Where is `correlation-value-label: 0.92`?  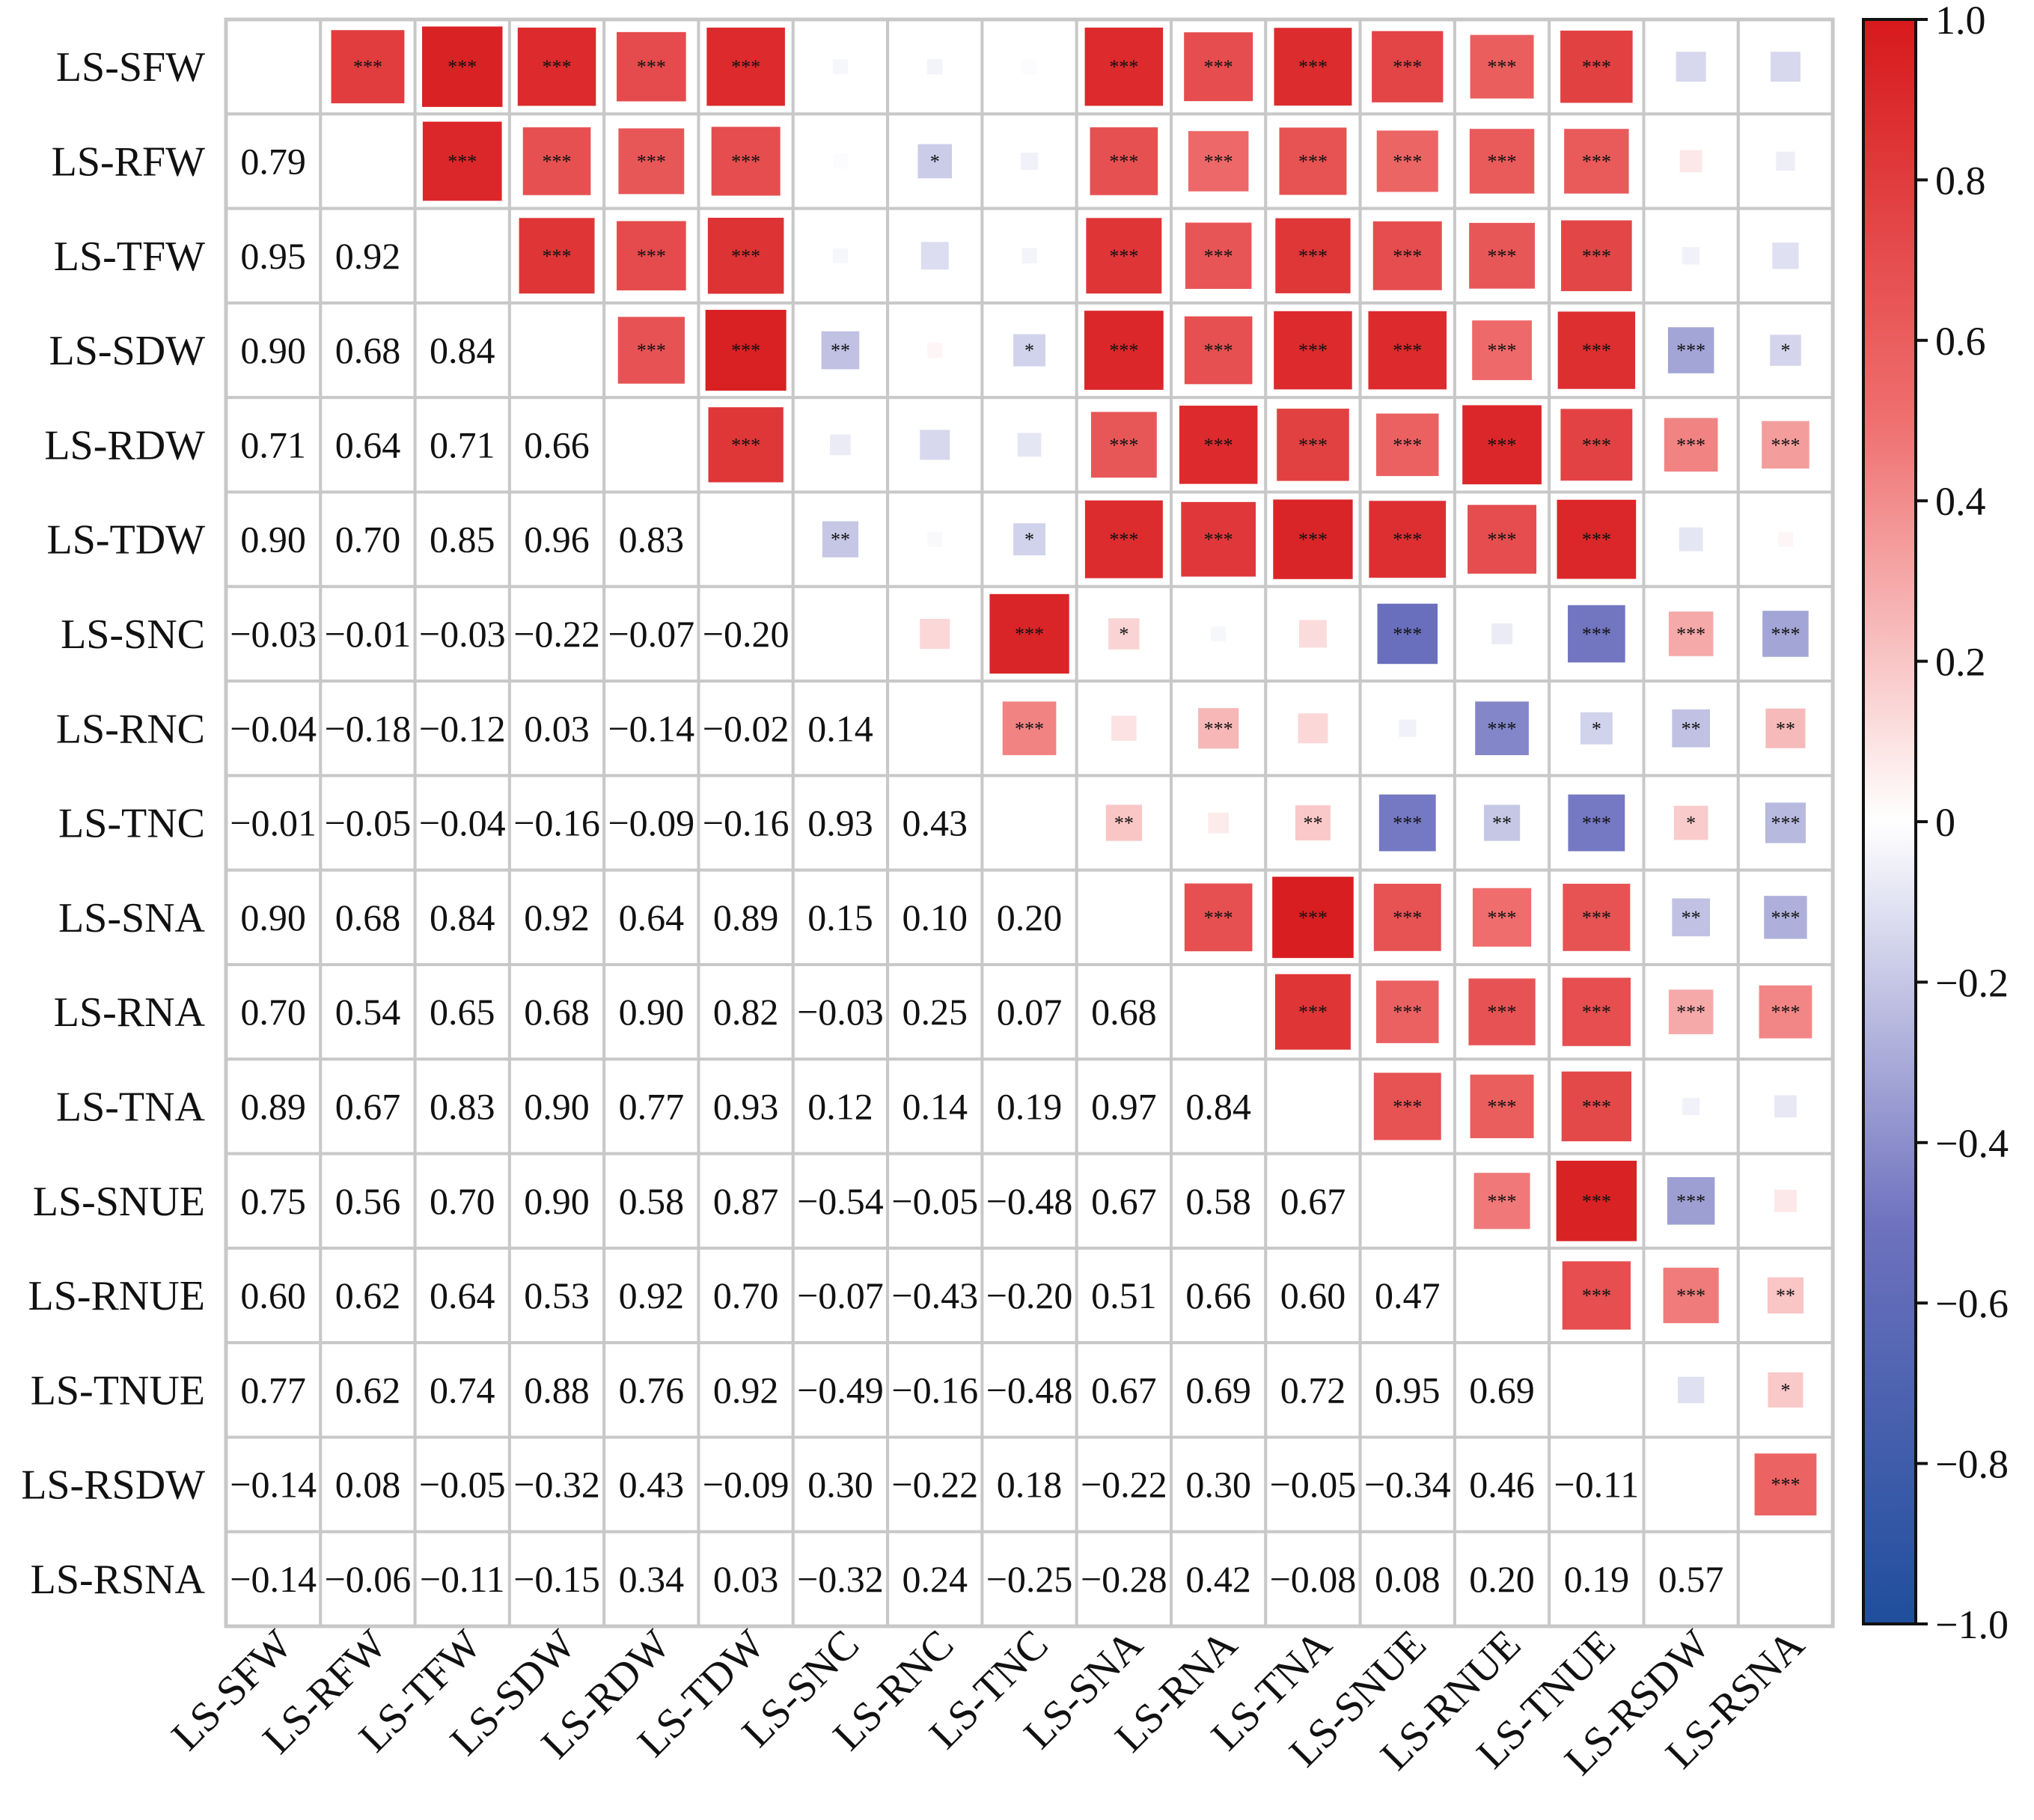
correlation-value-label: 0.92 is located at coordinates (368, 256).